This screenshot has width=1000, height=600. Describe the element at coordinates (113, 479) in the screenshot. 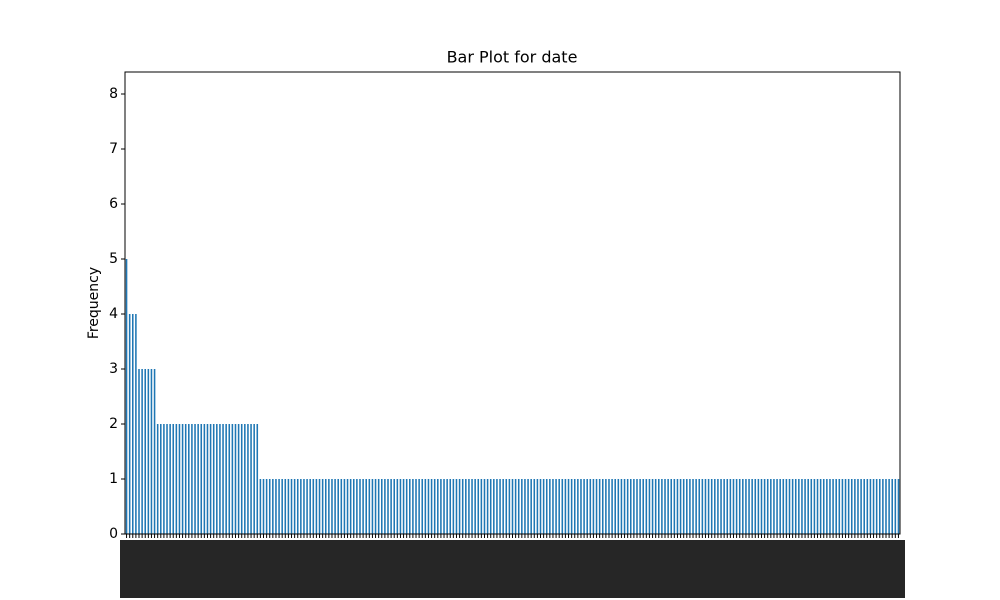

I see `y-tick-label: 1` at that location.